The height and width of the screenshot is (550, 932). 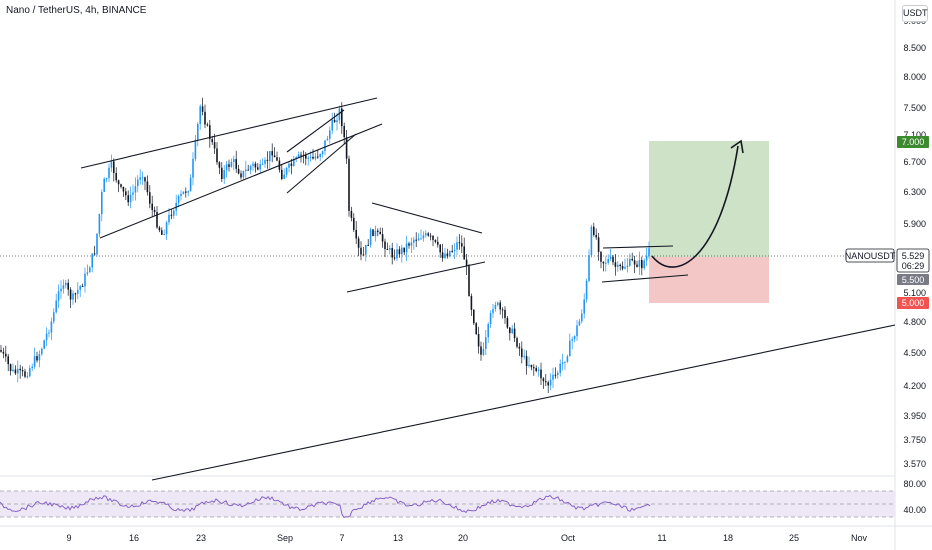 I want to click on stop-price-badge: 5.000, so click(x=913, y=303).